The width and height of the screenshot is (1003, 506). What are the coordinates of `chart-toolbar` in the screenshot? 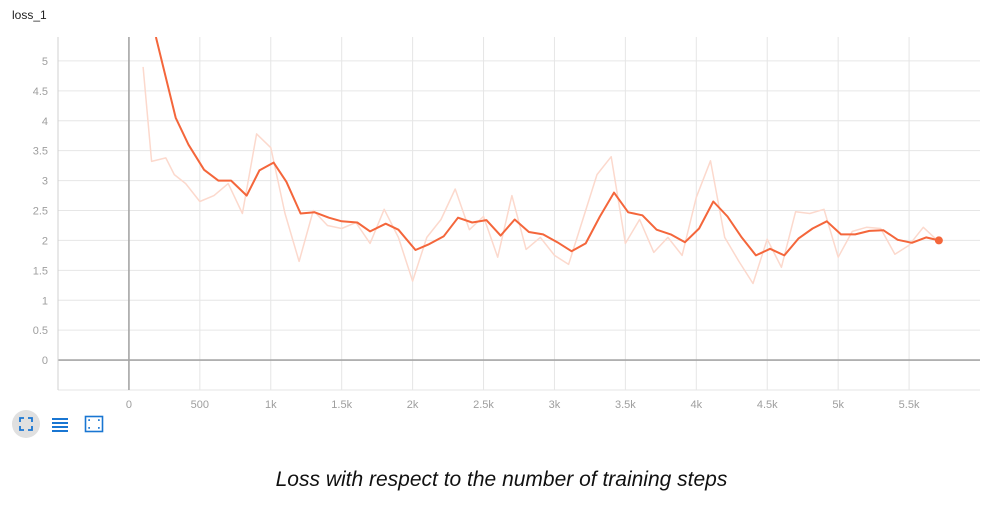 It's located at (60, 424).